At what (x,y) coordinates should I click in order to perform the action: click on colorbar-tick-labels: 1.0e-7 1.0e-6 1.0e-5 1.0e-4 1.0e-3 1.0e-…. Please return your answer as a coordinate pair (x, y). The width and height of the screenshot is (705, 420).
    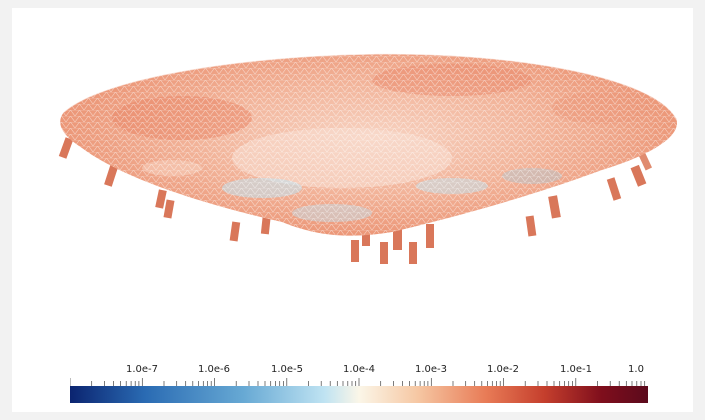
    Looking at the image, I should click on (352, 371).